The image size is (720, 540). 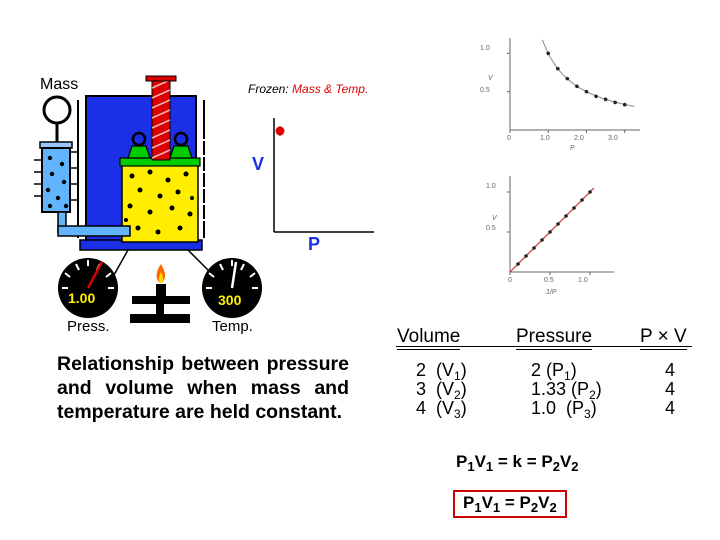 I want to click on x-axis-label: P, so click(x=572, y=148).